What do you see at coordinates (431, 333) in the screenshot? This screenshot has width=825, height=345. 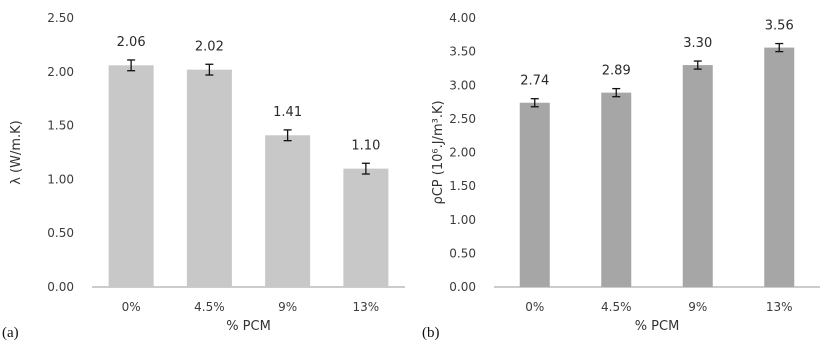 I see `panel-label: (b)` at bounding box center [431, 333].